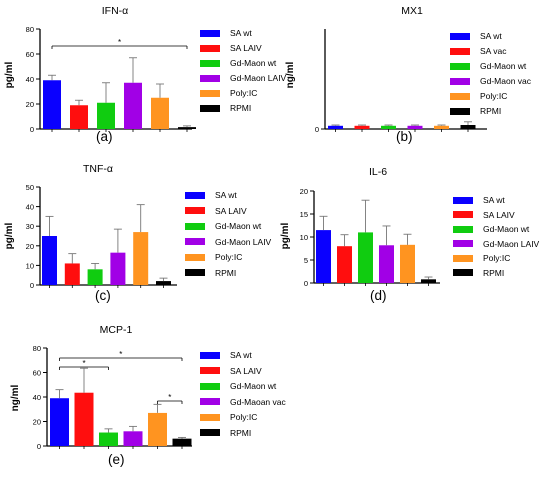 The image size is (550, 482). I want to click on panel-label: (e), so click(116, 459).